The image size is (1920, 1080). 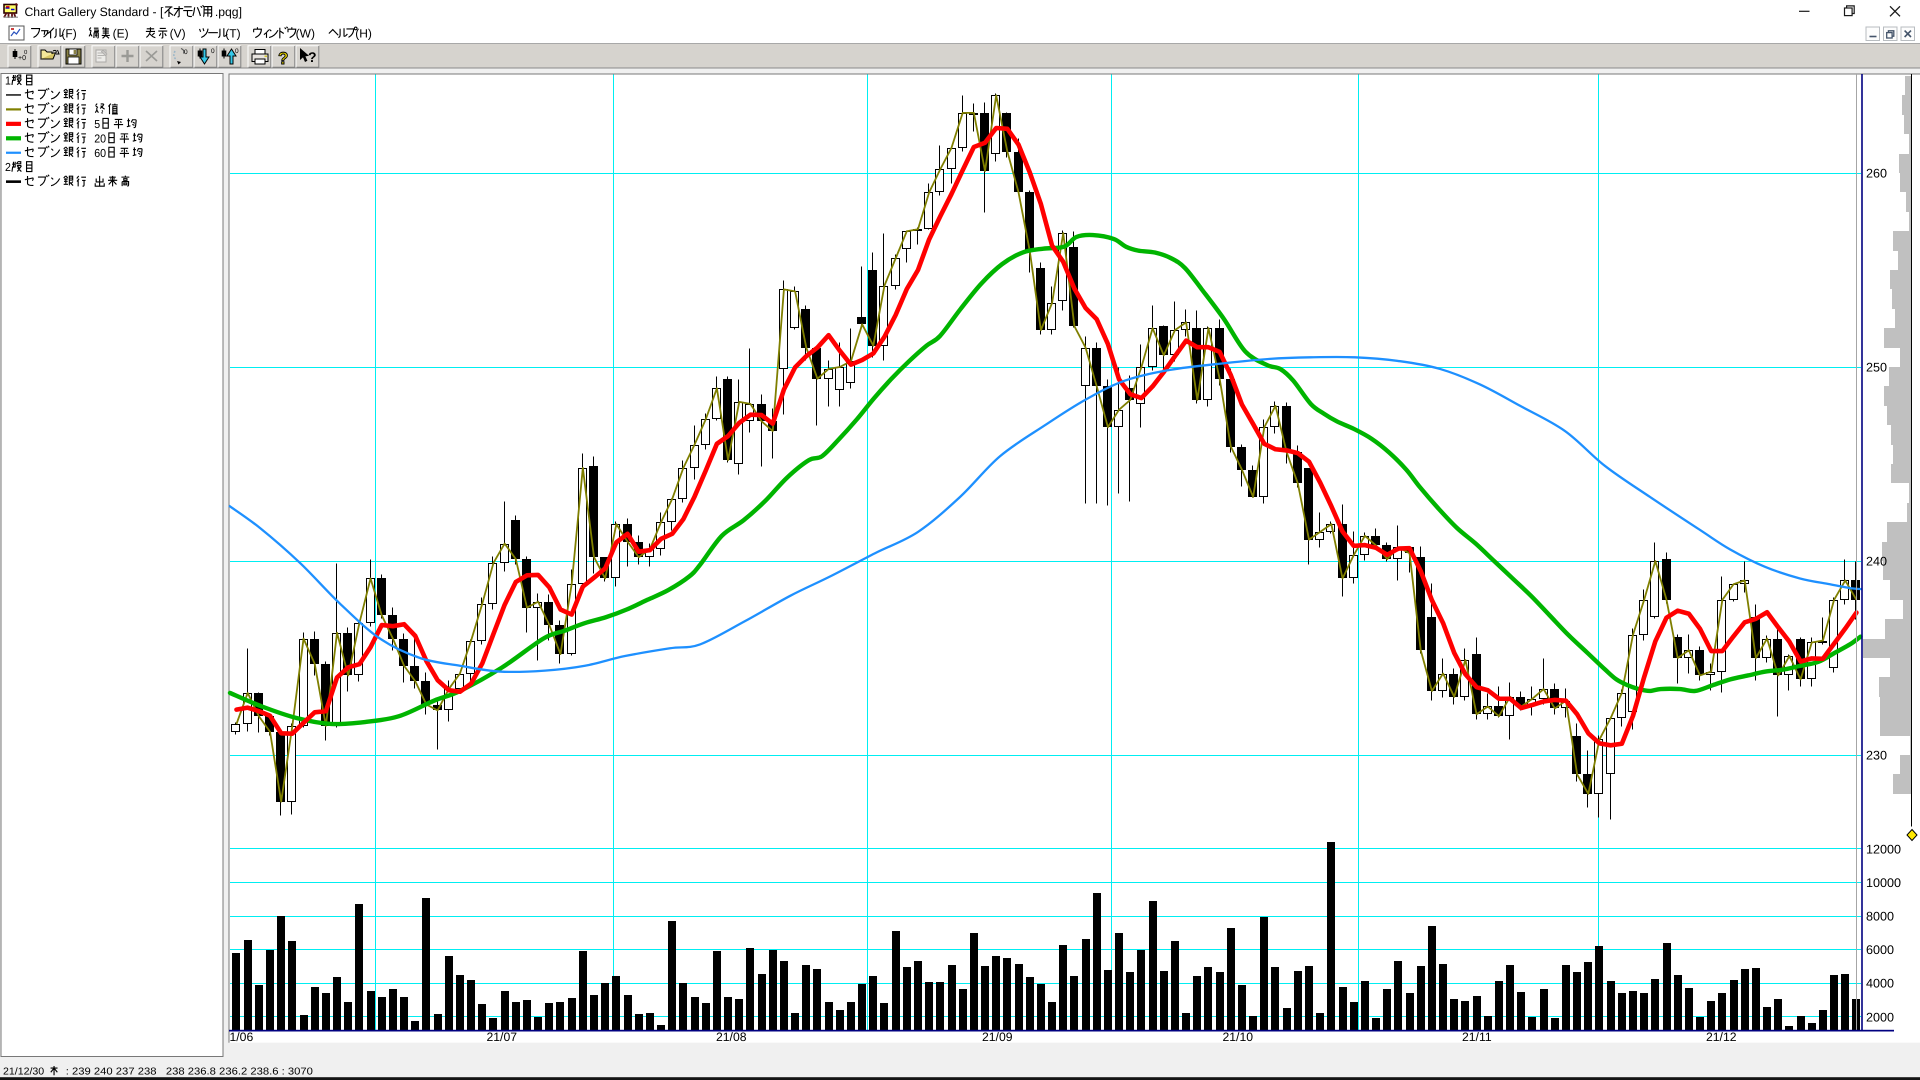 What do you see at coordinates (97, 125) in the screenshot?
I see `svg-text: 5` at bounding box center [97, 125].